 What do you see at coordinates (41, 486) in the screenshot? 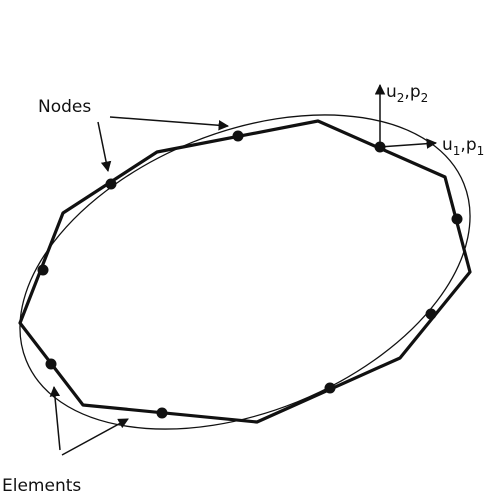
I see `elements-label: Elements` at bounding box center [41, 486].